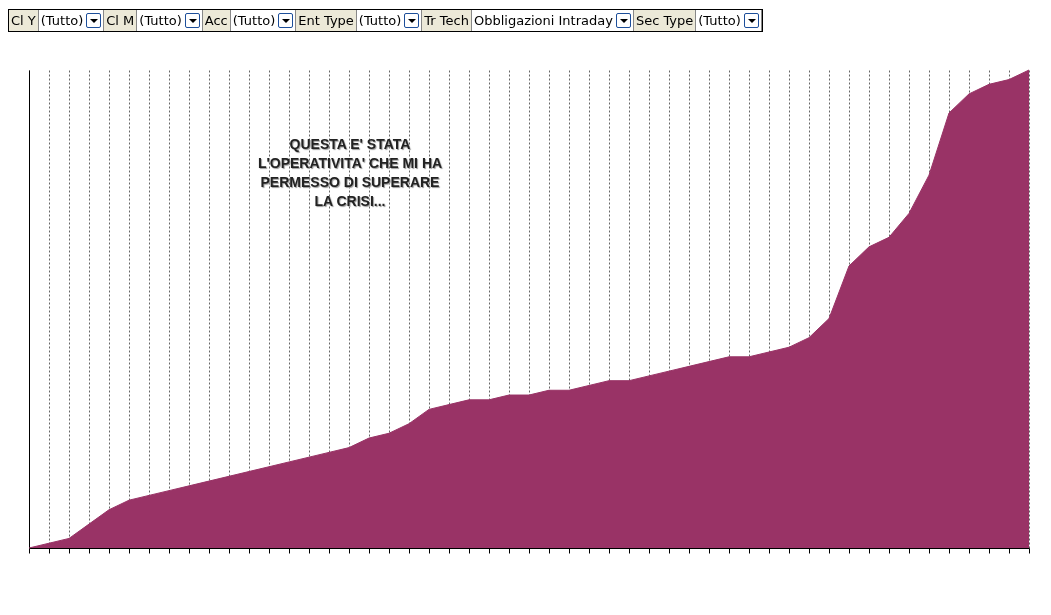 The image size is (1051, 615). What do you see at coordinates (326, 20) in the screenshot?
I see `text: Ent Type` at bounding box center [326, 20].